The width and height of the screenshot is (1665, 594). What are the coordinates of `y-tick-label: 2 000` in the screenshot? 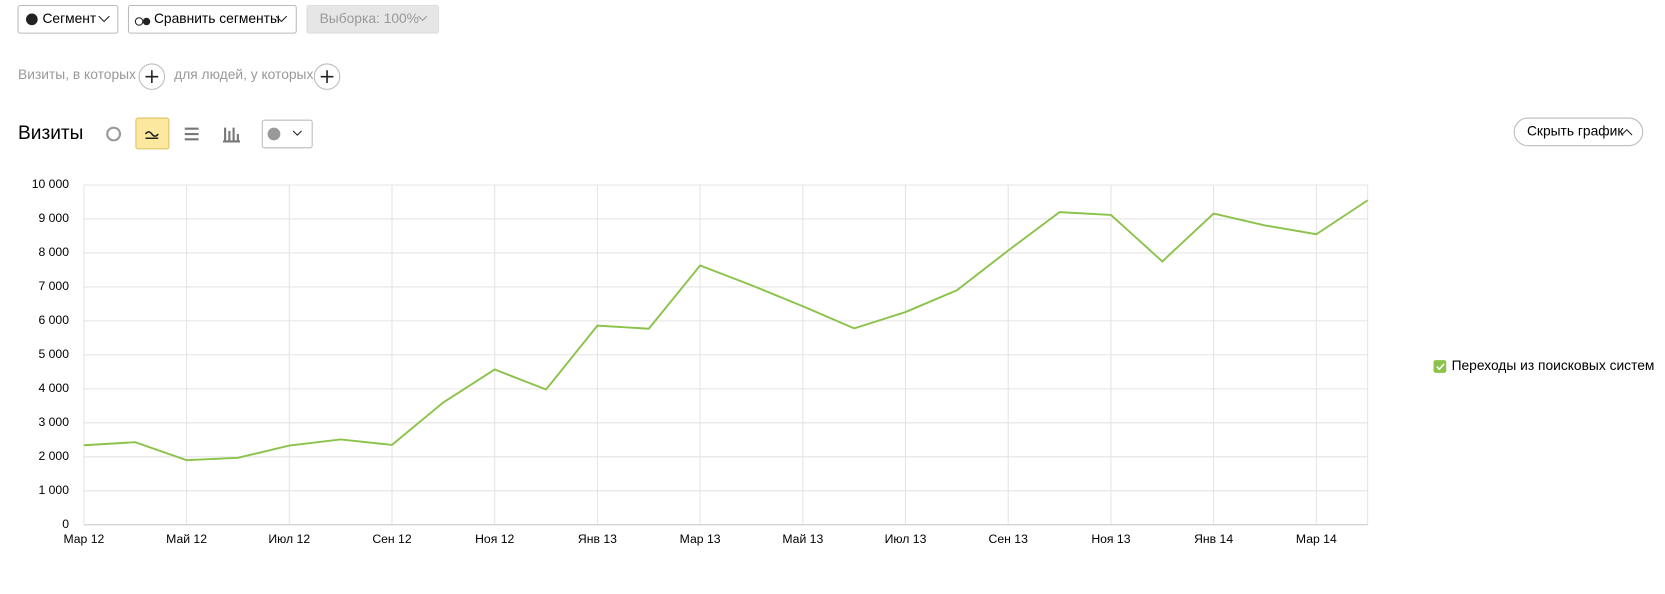 It's located at (53, 456).